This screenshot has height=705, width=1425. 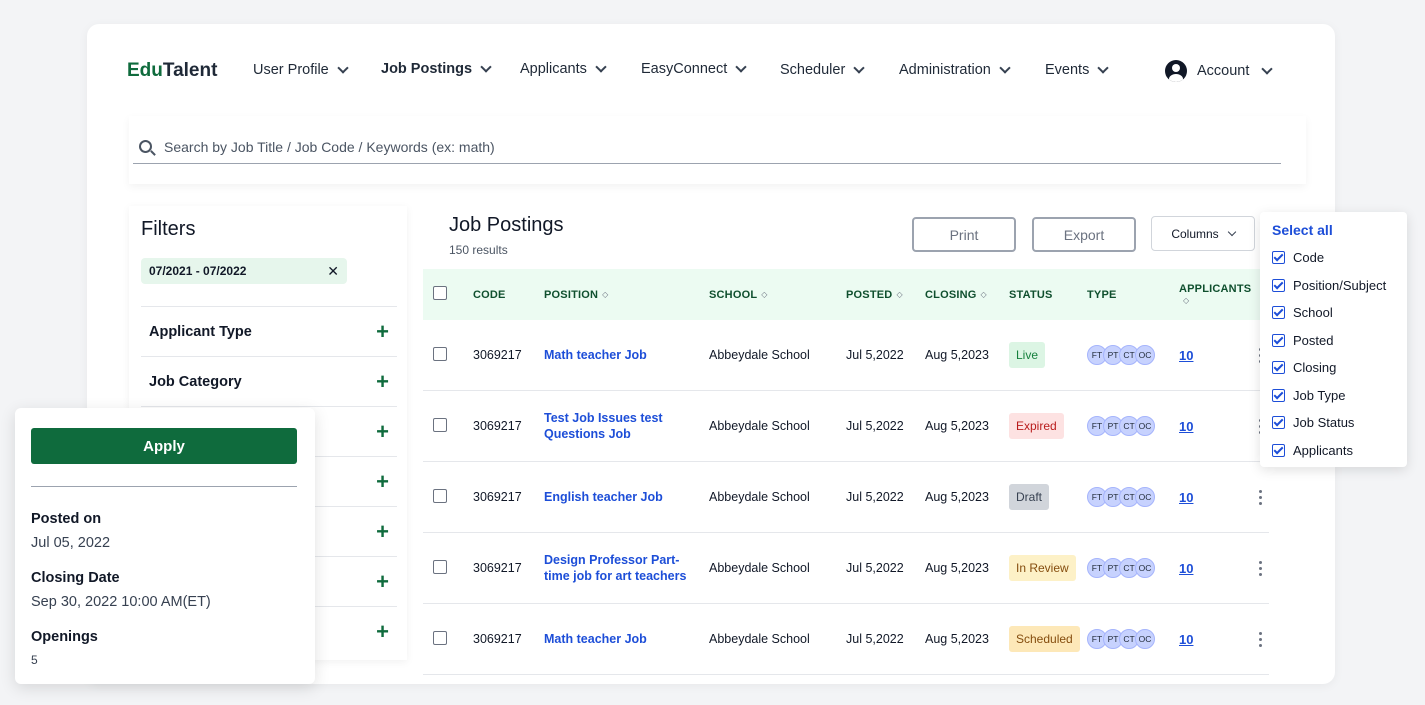 What do you see at coordinates (1084, 234) in the screenshot?
I see `export-button: Export` at bounding box center [1084, 234].